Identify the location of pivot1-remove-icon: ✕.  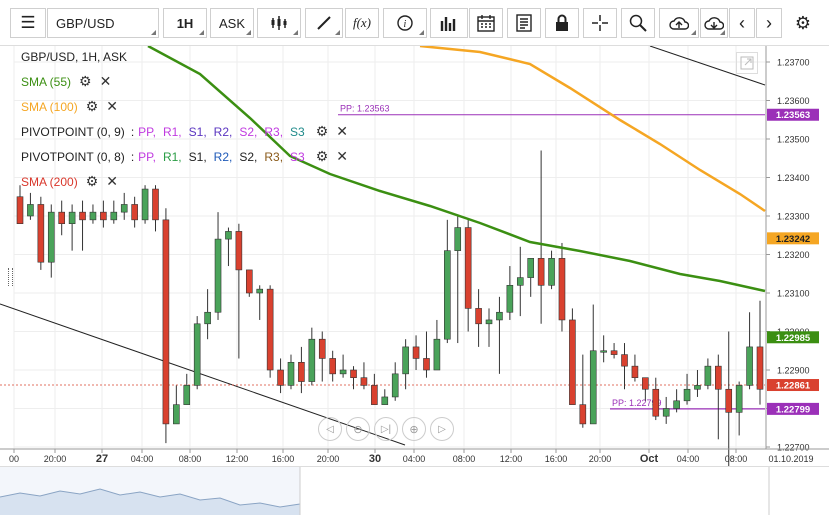
(342, 131).